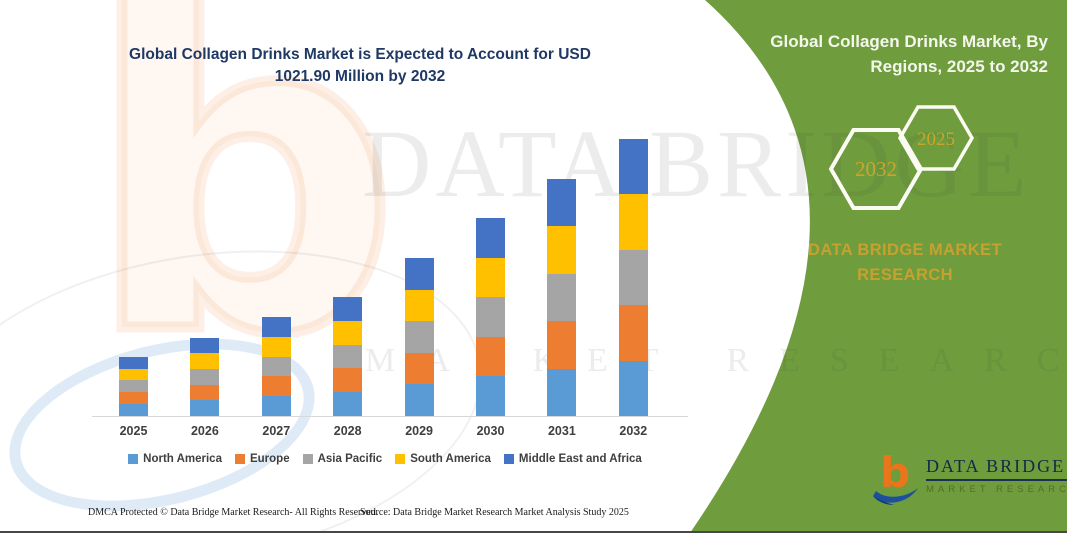 This screenshot has height=533, width=1067. I want to click on hexagon-2025-label: 2025, so click(936, 139).